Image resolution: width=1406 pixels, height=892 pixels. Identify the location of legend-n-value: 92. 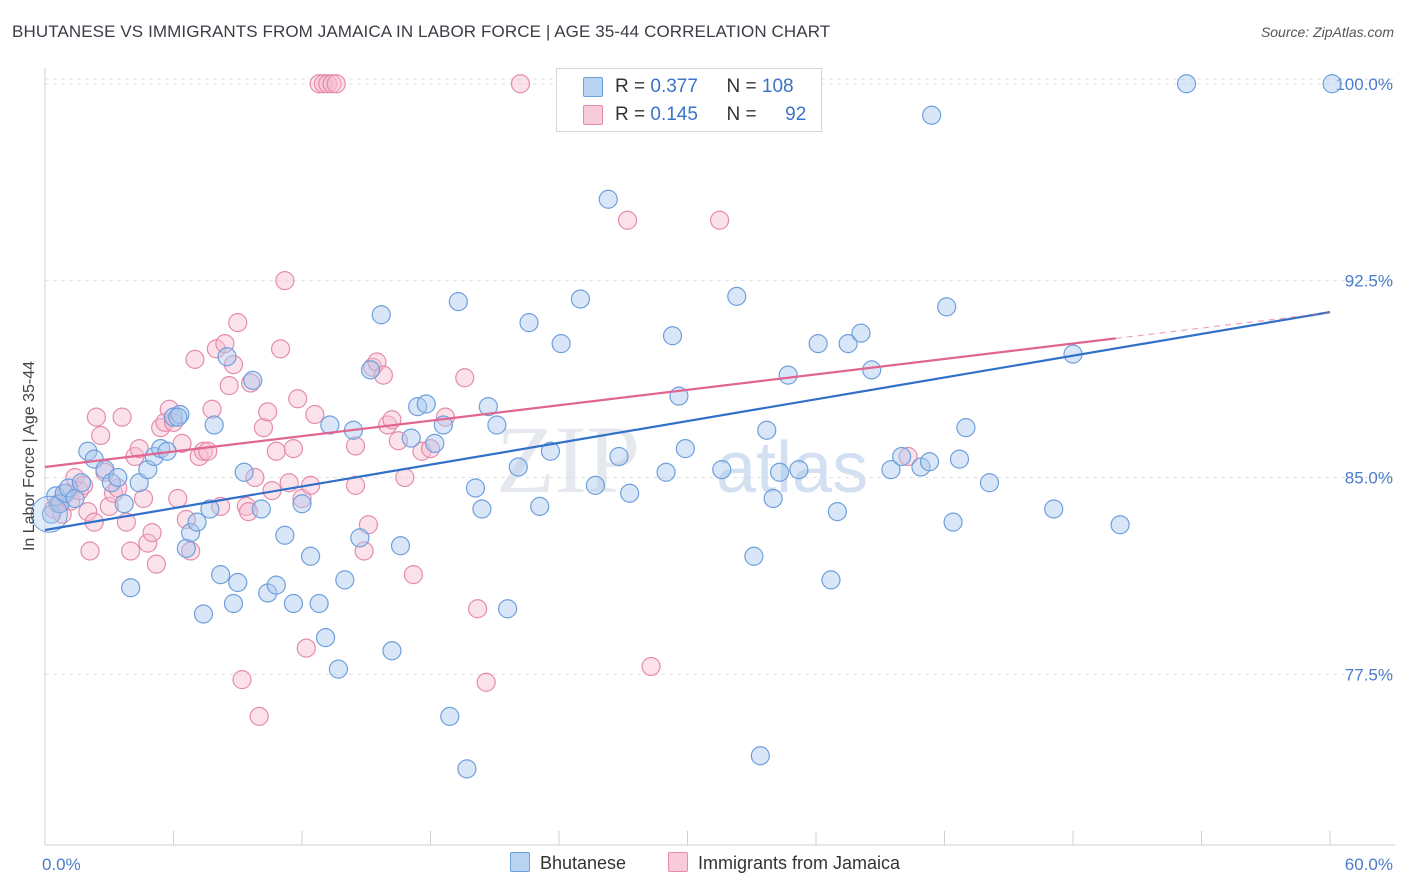
(796, 114).